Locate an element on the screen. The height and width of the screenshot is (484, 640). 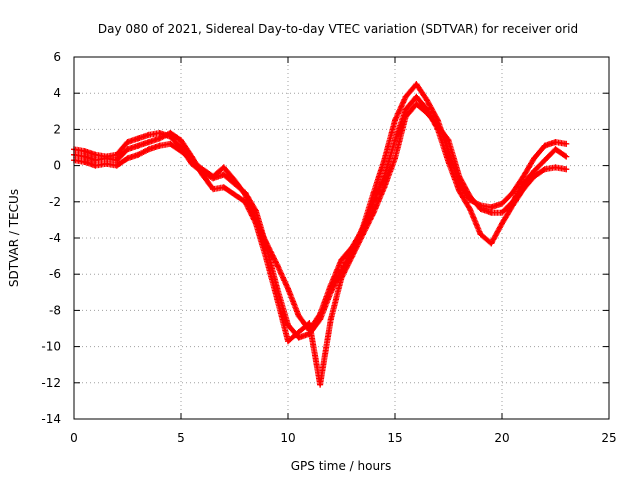
y-axis-label: SDTVAR / TECUs is located at coordinates (14, 238).